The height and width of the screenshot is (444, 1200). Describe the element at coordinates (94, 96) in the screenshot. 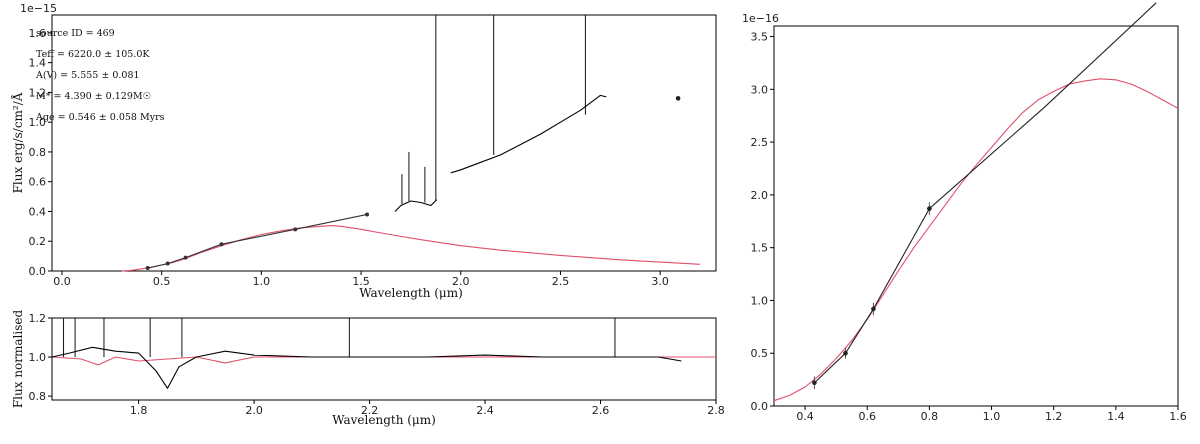

I see `annotation-mass: M* = 4.390 ± 0.129M☉` at that location.